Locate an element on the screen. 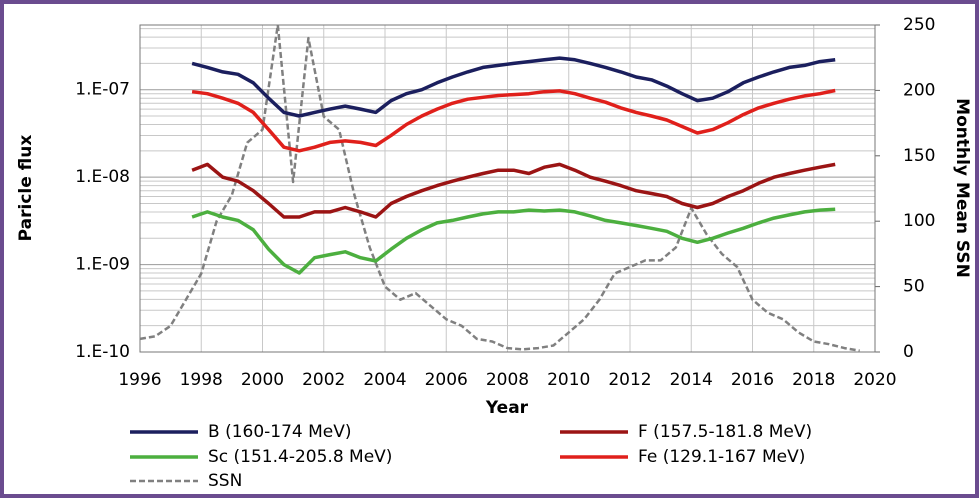 This screenshot has height=498, width=979. legend-label: SSN is located at coordinates (225, 481).